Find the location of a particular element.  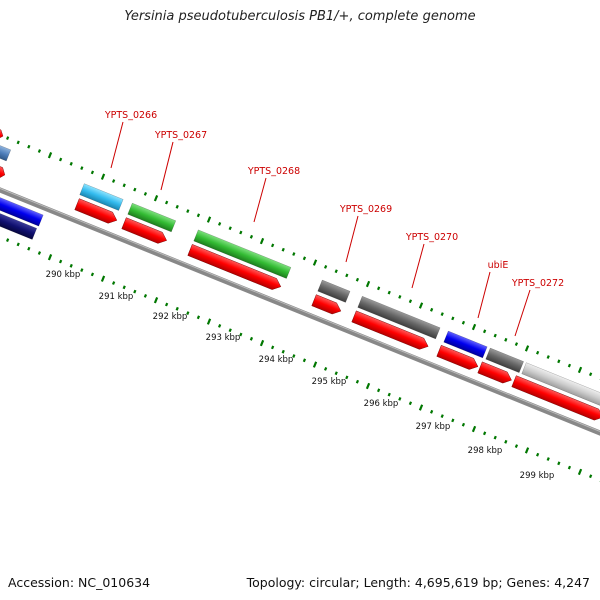

scale-label: 293 kbp is located at coordinates (223, 338).